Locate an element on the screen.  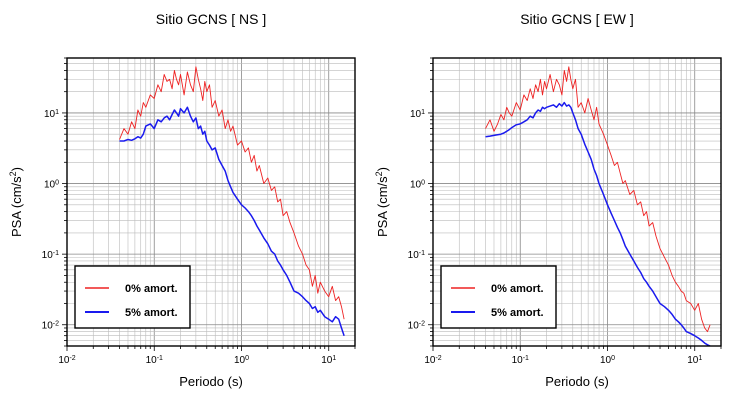
chart-title: Sitio GCNS [ NS ] is located at coordinates (211, 19).